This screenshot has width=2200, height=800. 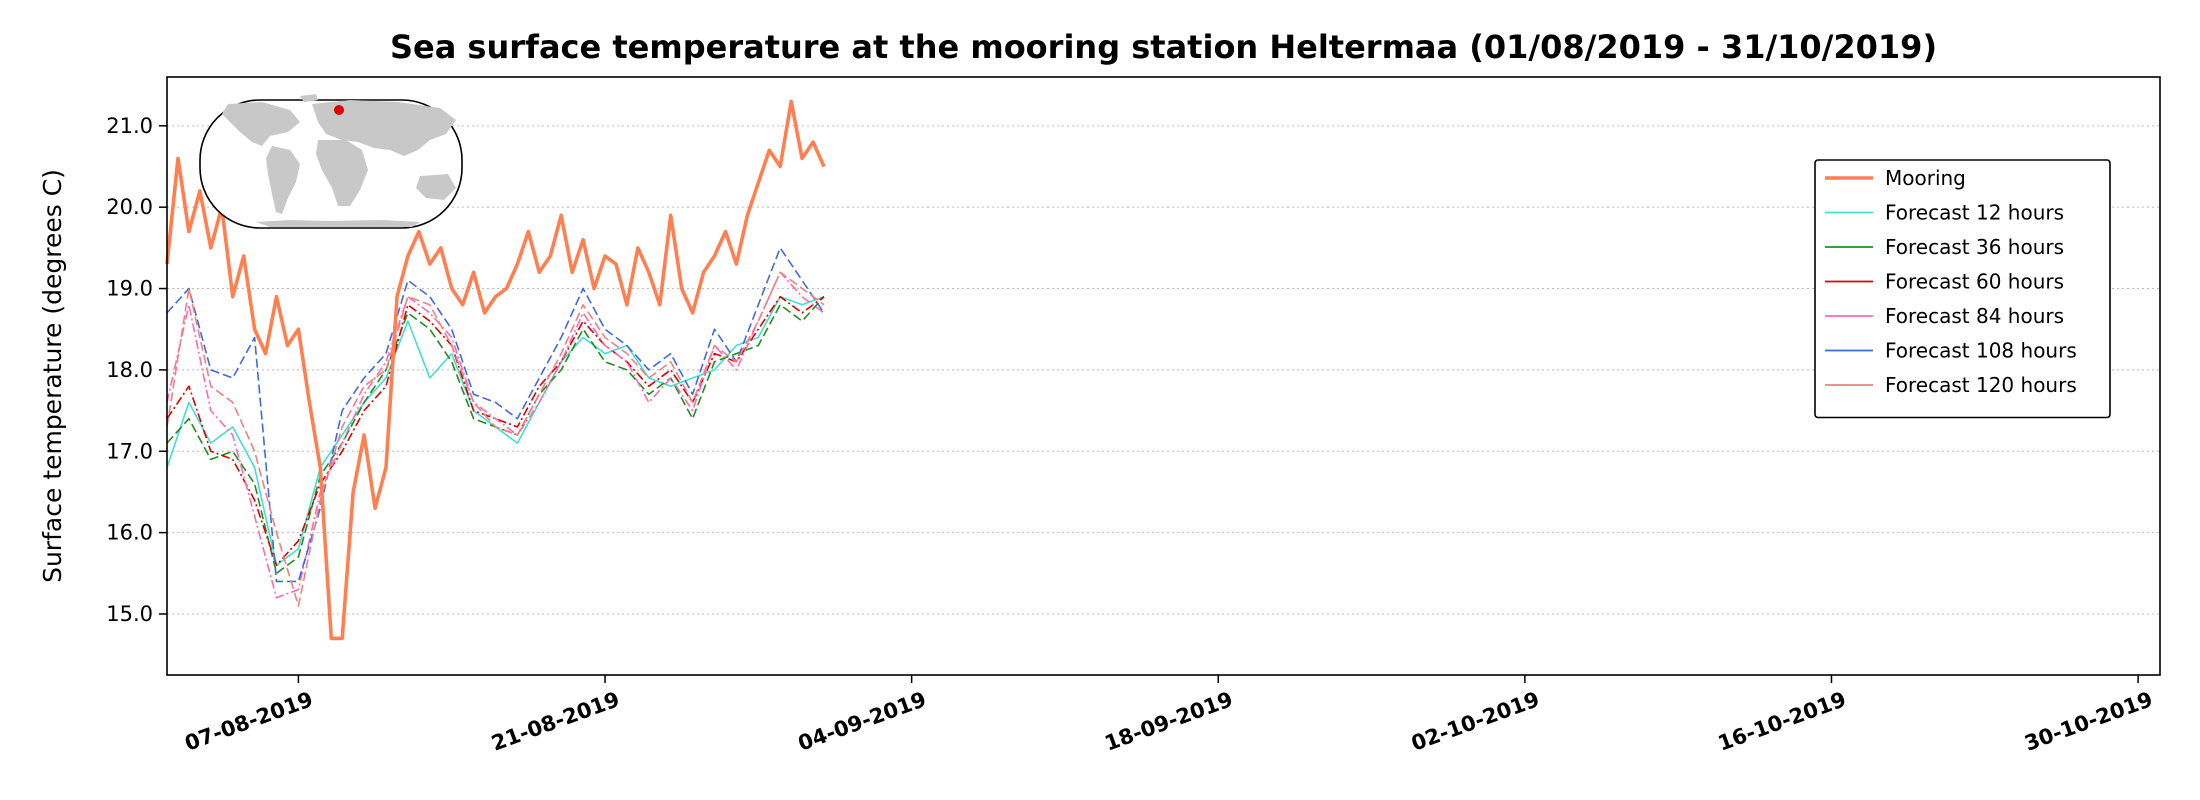 I want to click on station-marker, so click(x=339, y=110).